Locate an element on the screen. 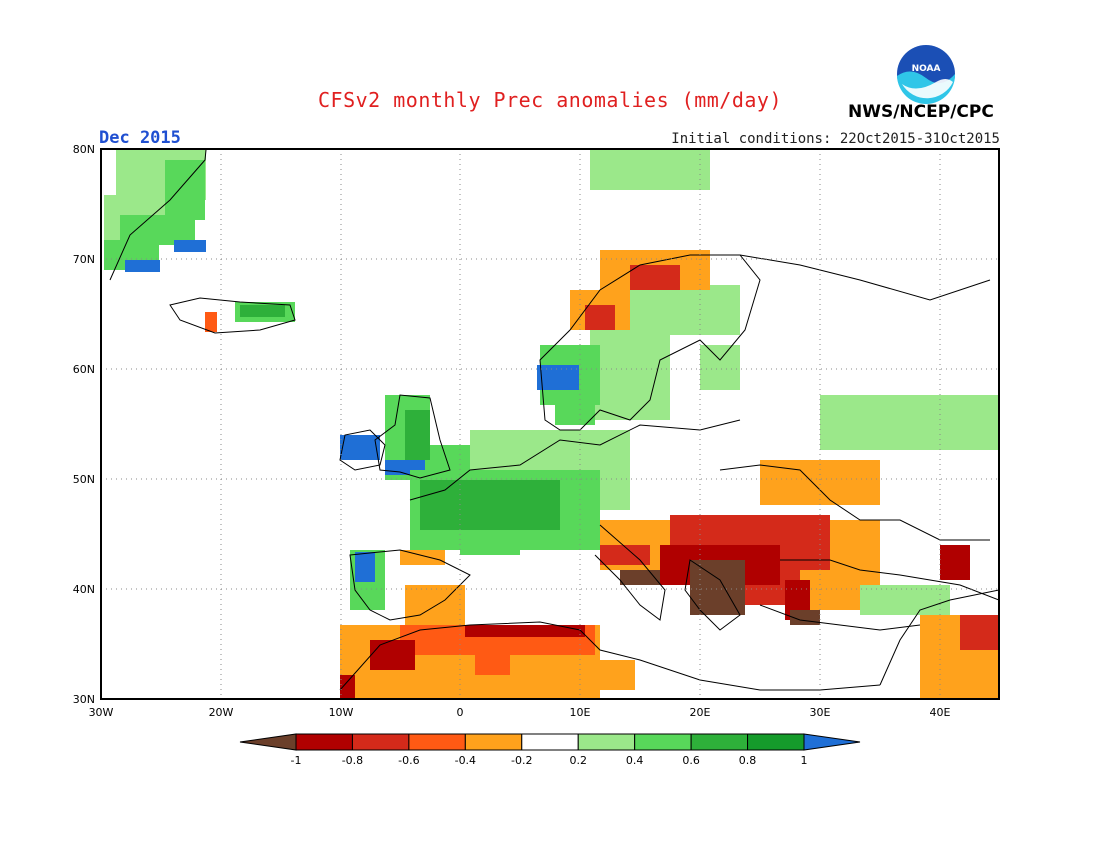 This screenshot has height=850, width=1100. lon-label: 30E is located at coordinates (820, 712).